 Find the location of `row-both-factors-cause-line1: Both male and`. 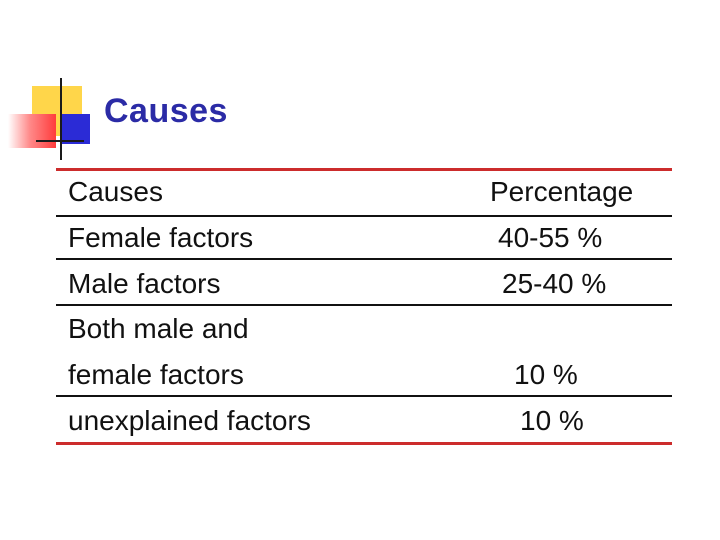

row-both-factors-cause-line1: Both male and is located at coordinates (158, 328).